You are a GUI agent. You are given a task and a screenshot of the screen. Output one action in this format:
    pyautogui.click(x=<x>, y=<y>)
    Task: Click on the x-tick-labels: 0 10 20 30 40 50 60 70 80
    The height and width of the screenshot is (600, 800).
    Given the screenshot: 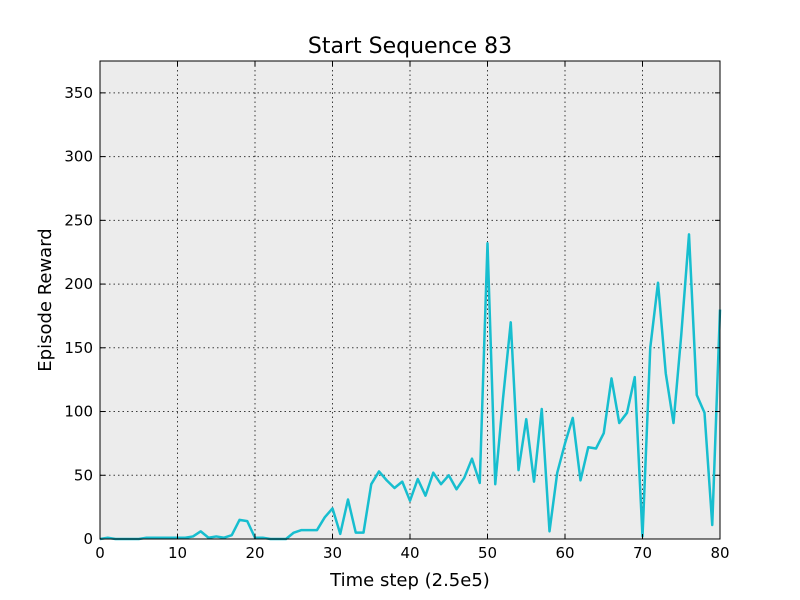 What is the action you would take?
    pyautogui.click(x=412, y=553)
    